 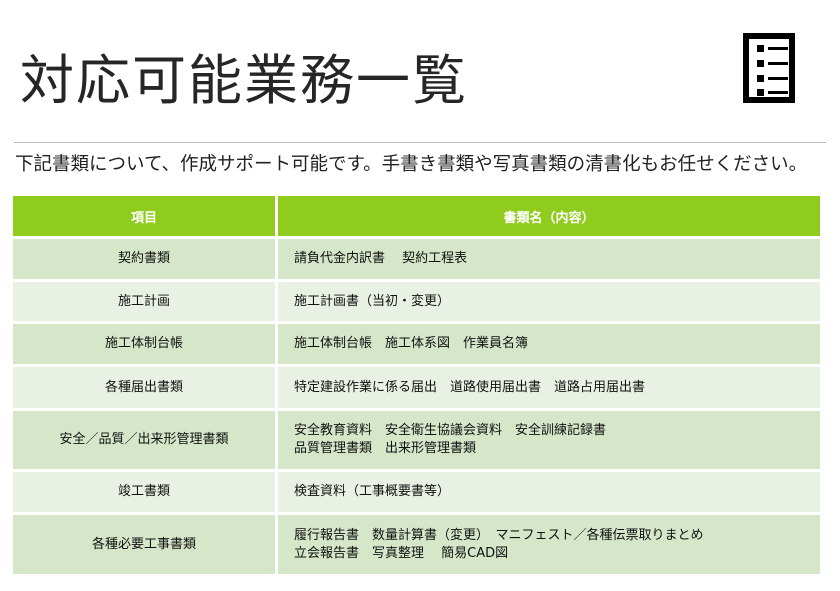 I want to click on docs-cell: 検査資料（工事概要書等）, so click(x=549, y=492).